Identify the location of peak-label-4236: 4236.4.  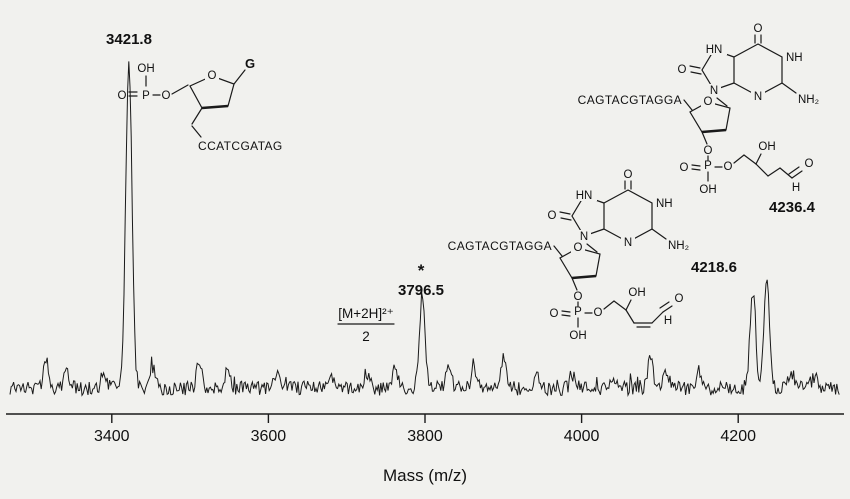
(792, 207).